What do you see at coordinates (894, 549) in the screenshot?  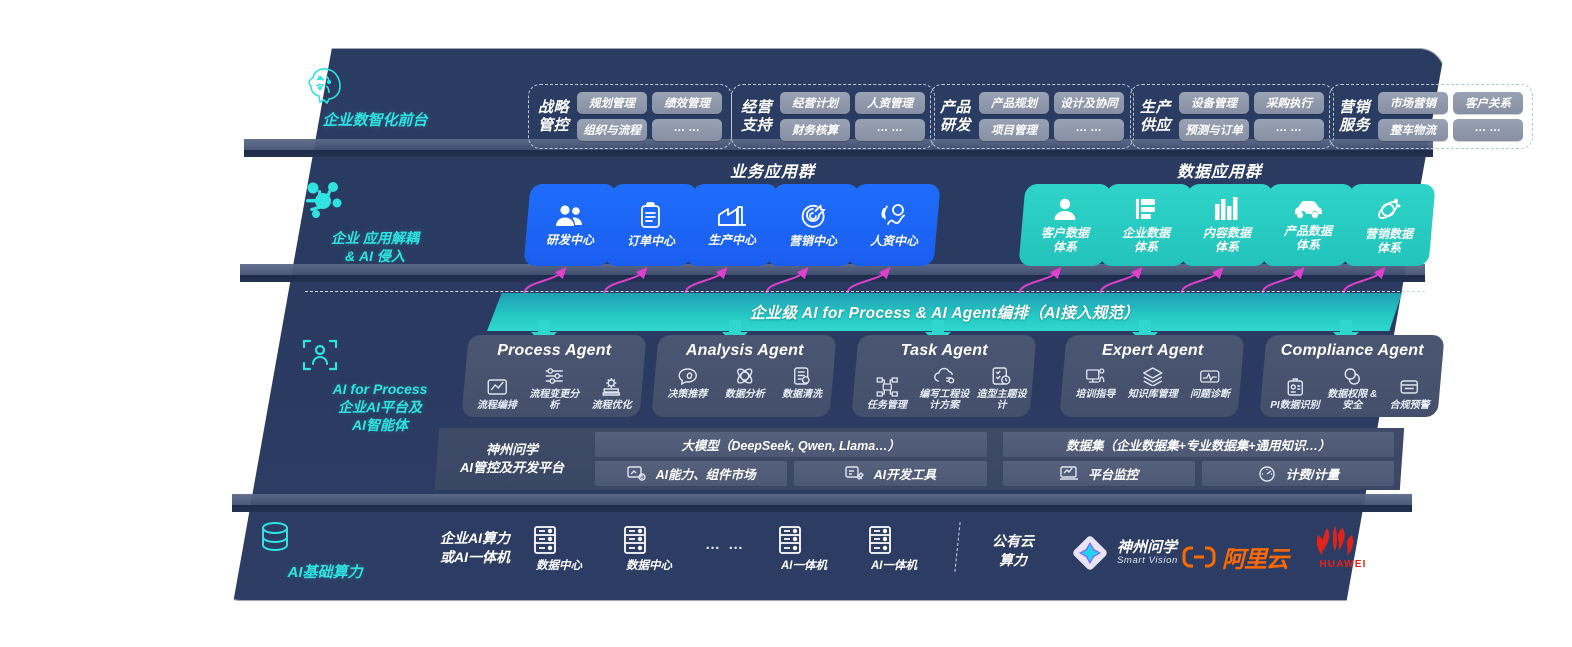 I see `infra-node-aio-2: AI一体机` at bounding box center [894, 549].